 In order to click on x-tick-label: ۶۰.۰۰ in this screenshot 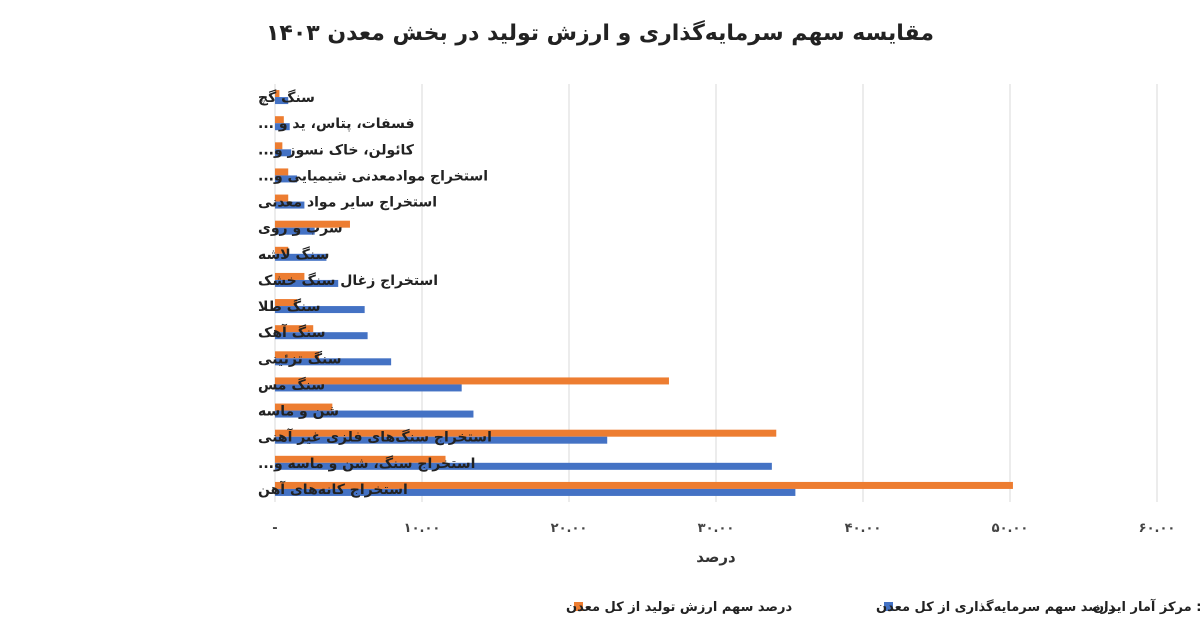, I will do `click(1157, 528)`.